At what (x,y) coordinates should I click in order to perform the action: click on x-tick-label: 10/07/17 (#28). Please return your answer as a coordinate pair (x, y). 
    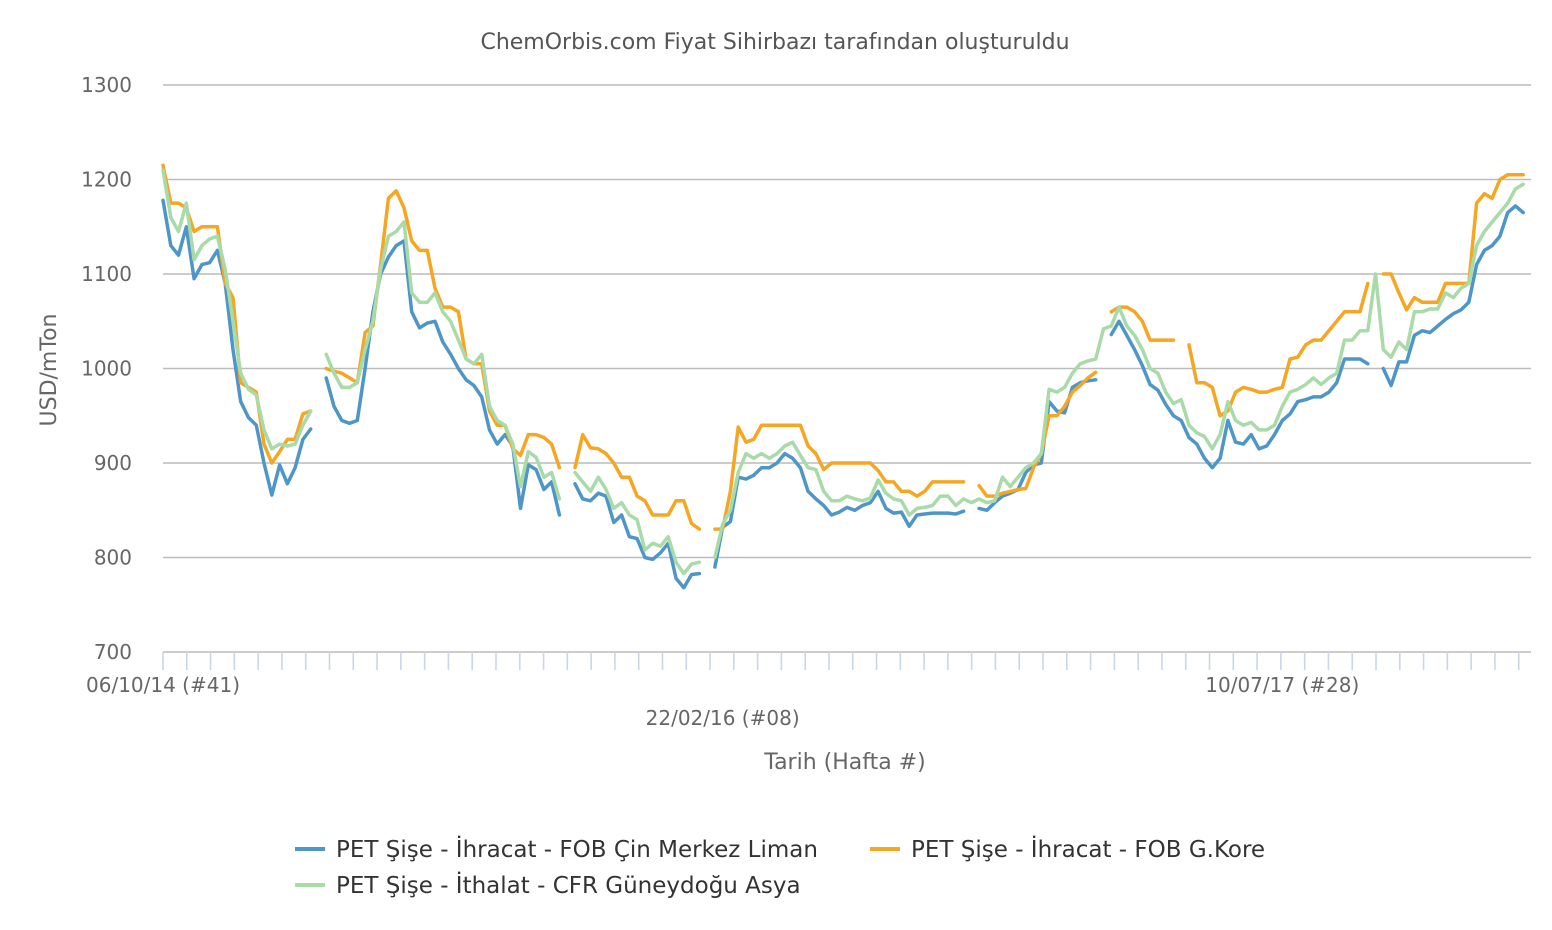
    Looking at the image, I should click on (1282, 685).